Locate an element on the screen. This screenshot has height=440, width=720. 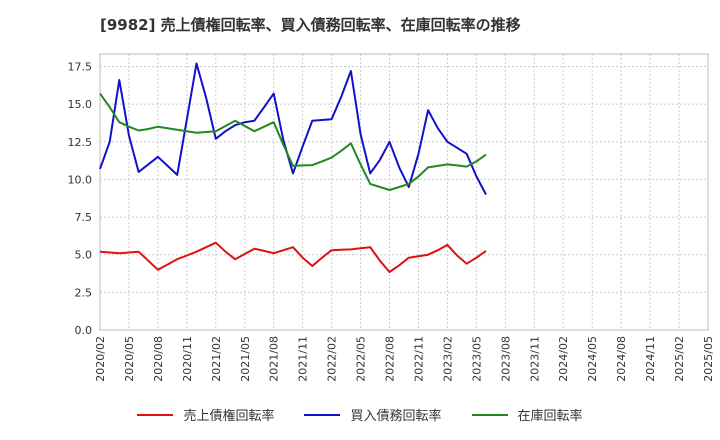
y-tick-label: 0.0 is located at coordinates (84, 330).